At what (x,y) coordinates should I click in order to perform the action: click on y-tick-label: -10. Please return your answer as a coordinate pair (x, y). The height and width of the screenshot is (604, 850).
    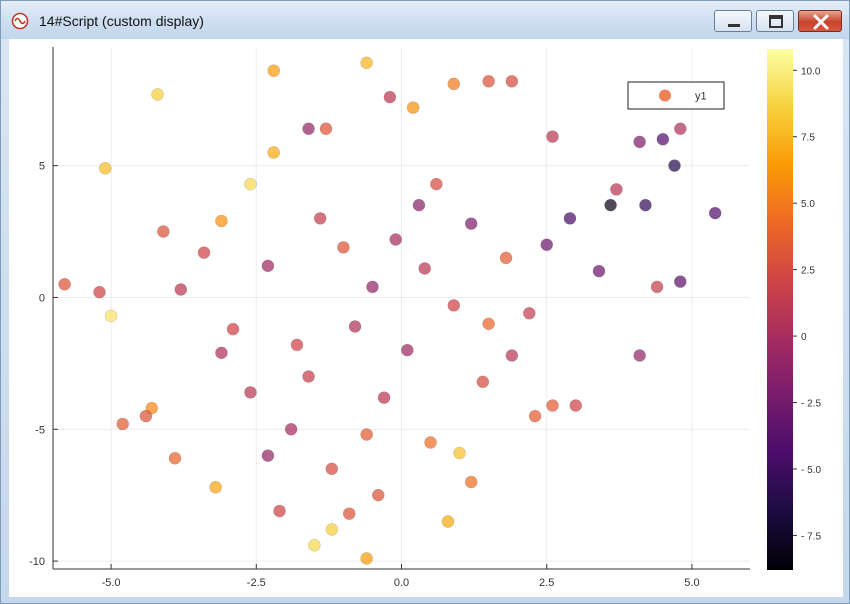
    Looking at the image, I should click on (37, 562).